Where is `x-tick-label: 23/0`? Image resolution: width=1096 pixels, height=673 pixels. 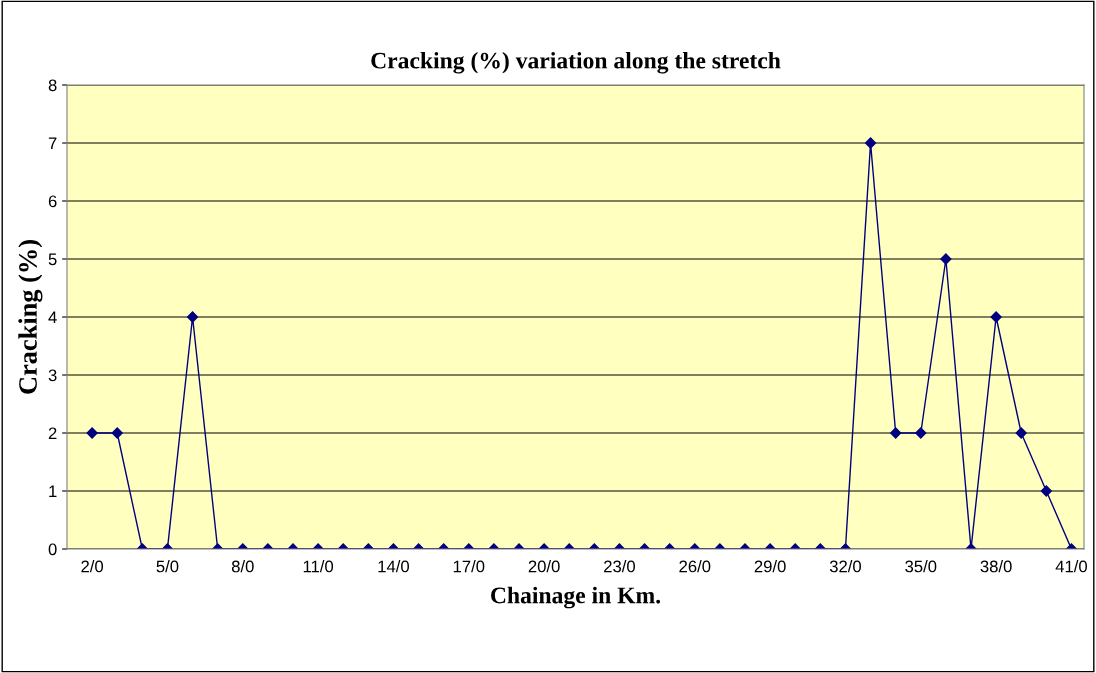
x-tick-label: 23/0 is located at coordinates (620, 566).